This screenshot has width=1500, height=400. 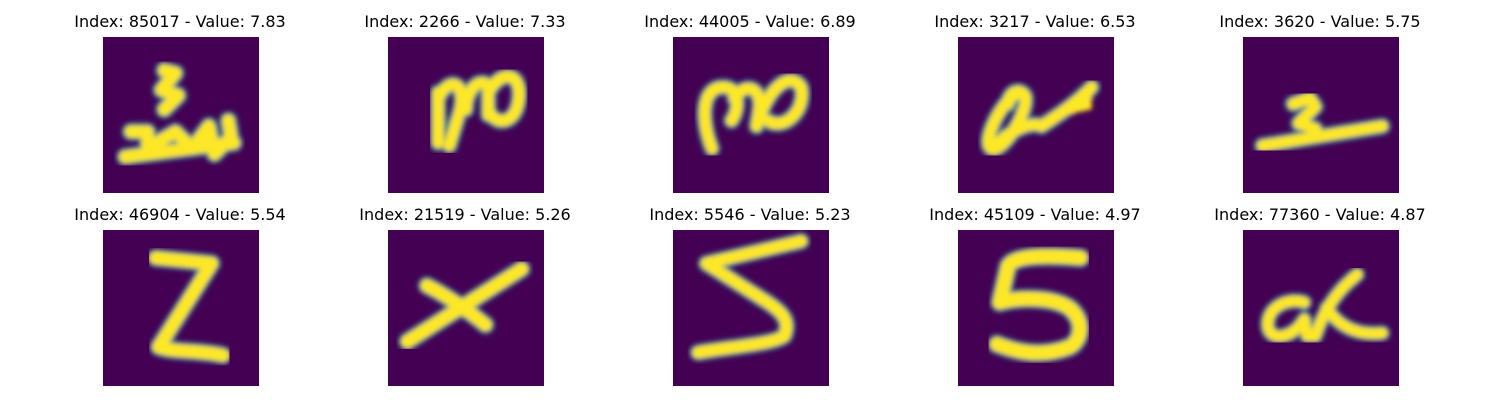 I want to click on panel-title: Index: 5546 - Value: 5.23, so click(x=750, y=214).